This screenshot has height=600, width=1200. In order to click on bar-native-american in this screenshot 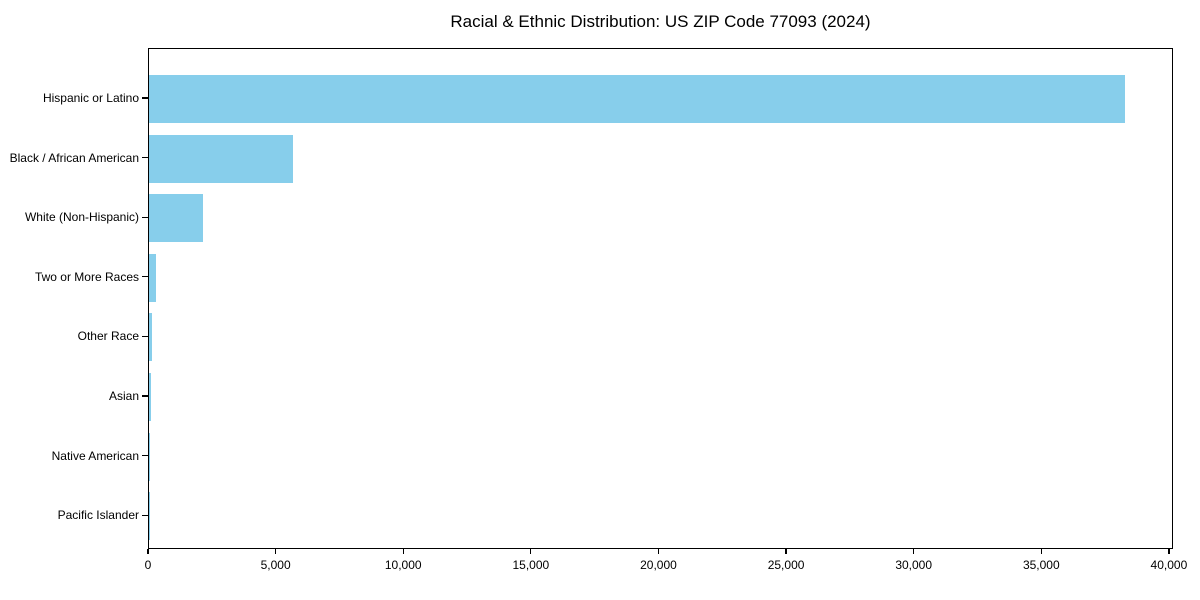, I will do `click(149, 456)`.